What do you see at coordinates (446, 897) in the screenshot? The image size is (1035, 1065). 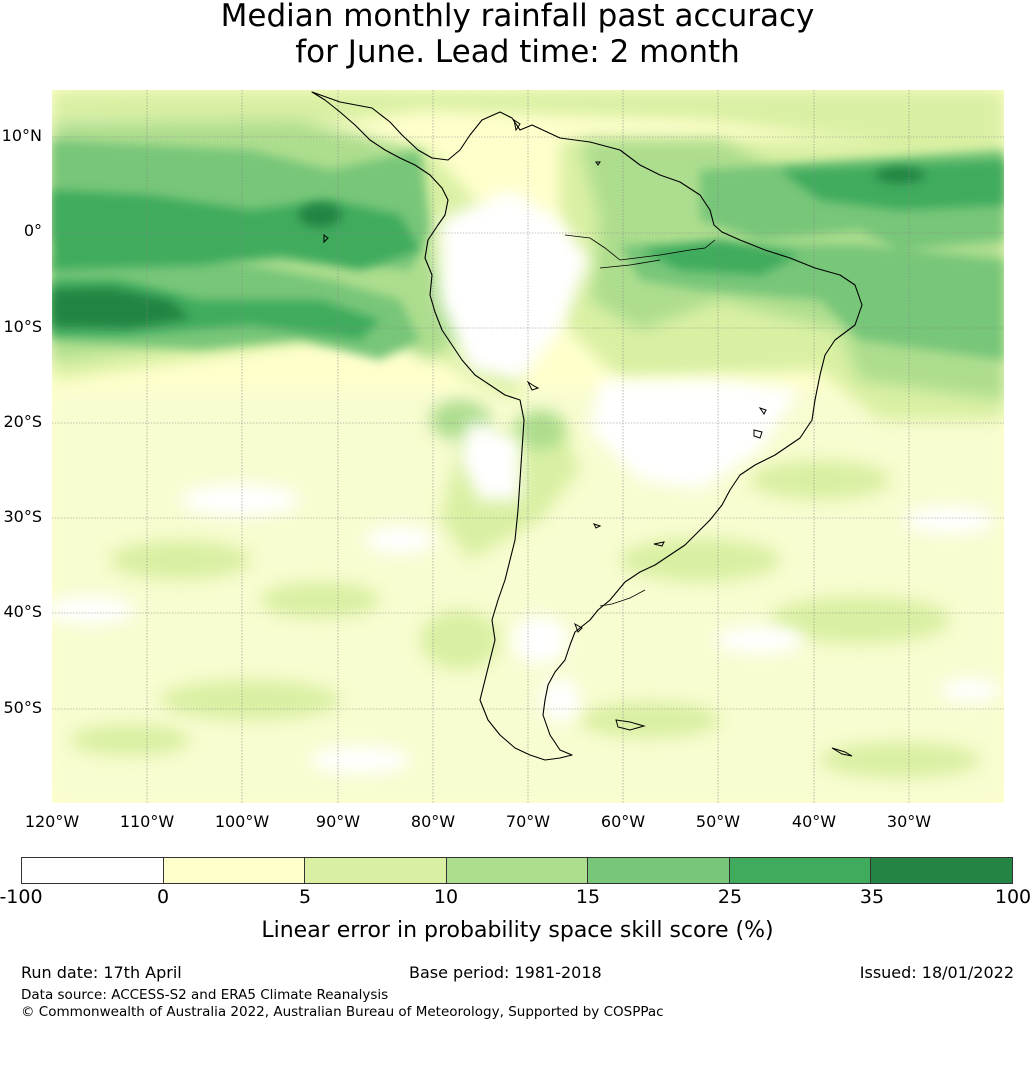 I see `colorbar-tick: 10` at bounding box center [446, 897].